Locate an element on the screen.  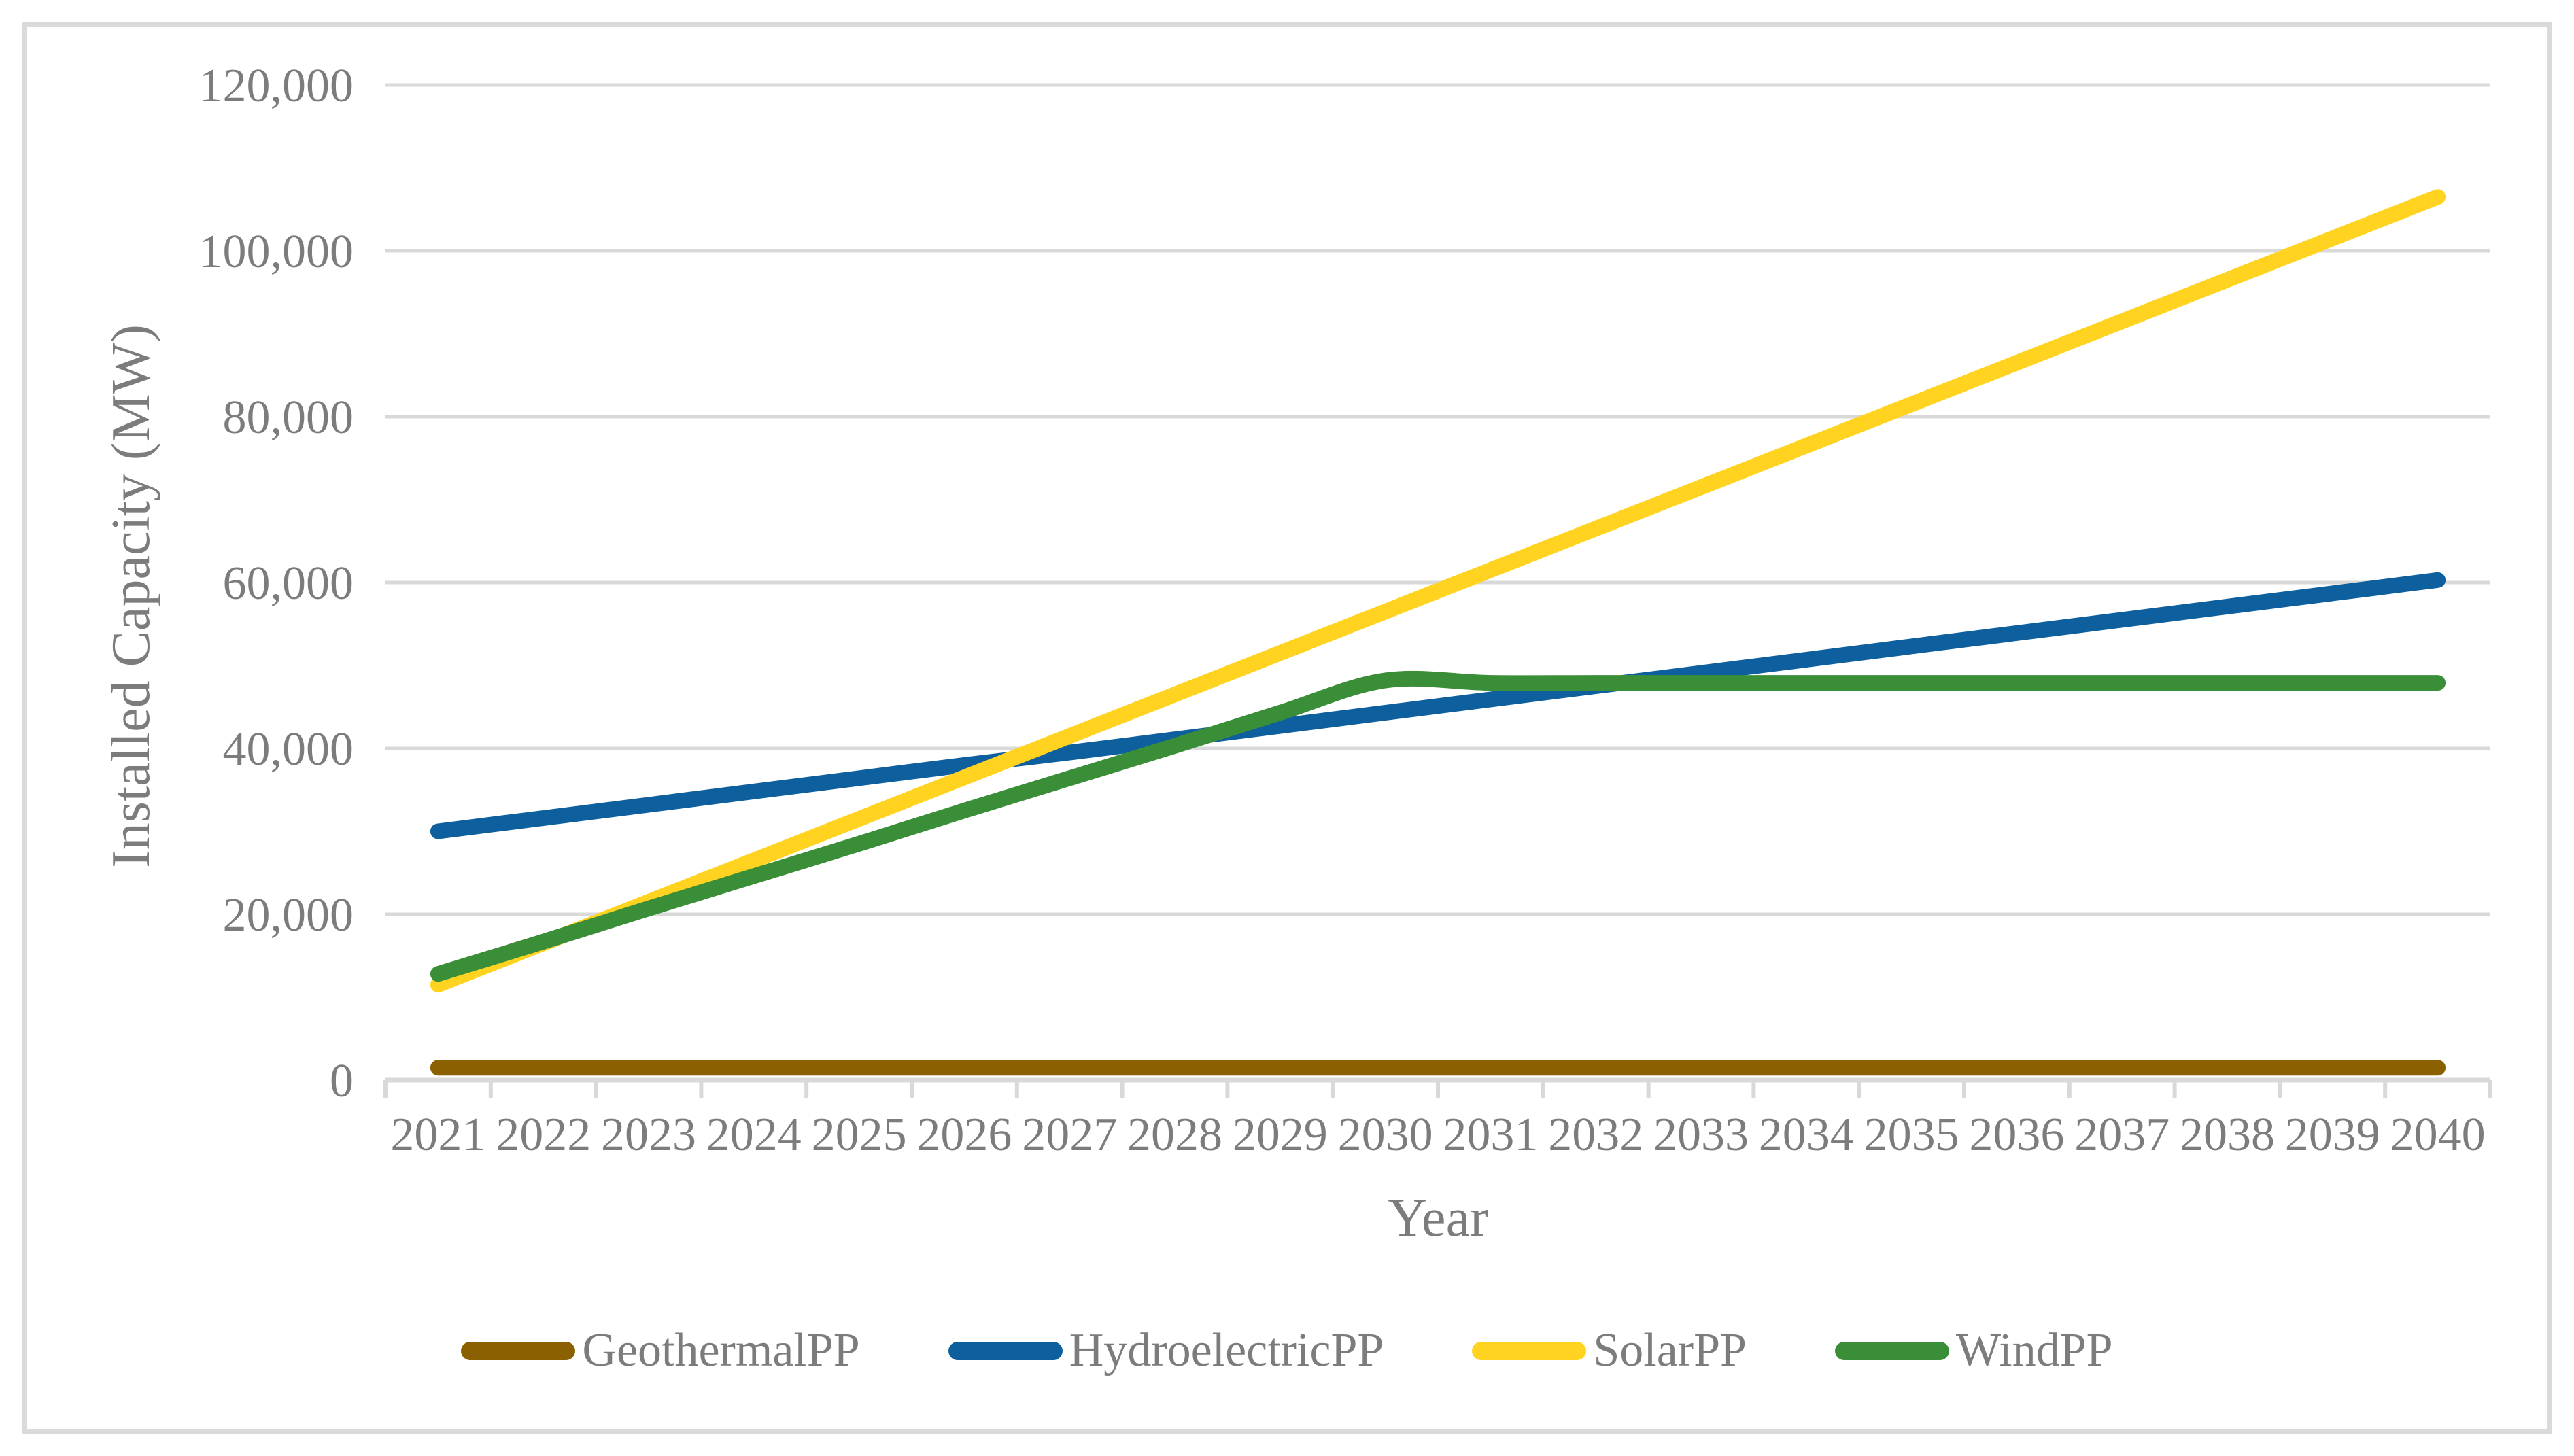
x-tick-label: 2035 is located at coordinates (1911, 1135).